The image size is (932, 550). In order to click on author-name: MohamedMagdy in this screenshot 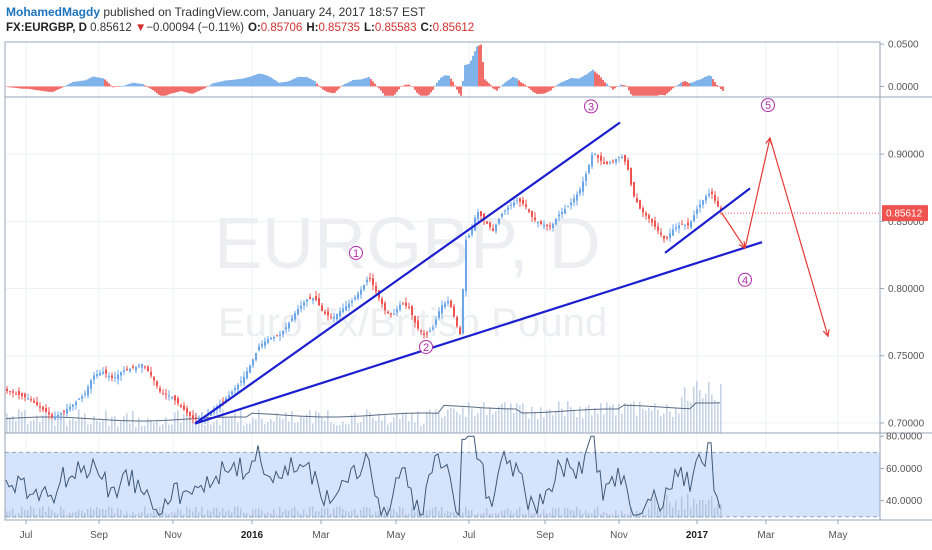, I will do `click(53, 12)`.